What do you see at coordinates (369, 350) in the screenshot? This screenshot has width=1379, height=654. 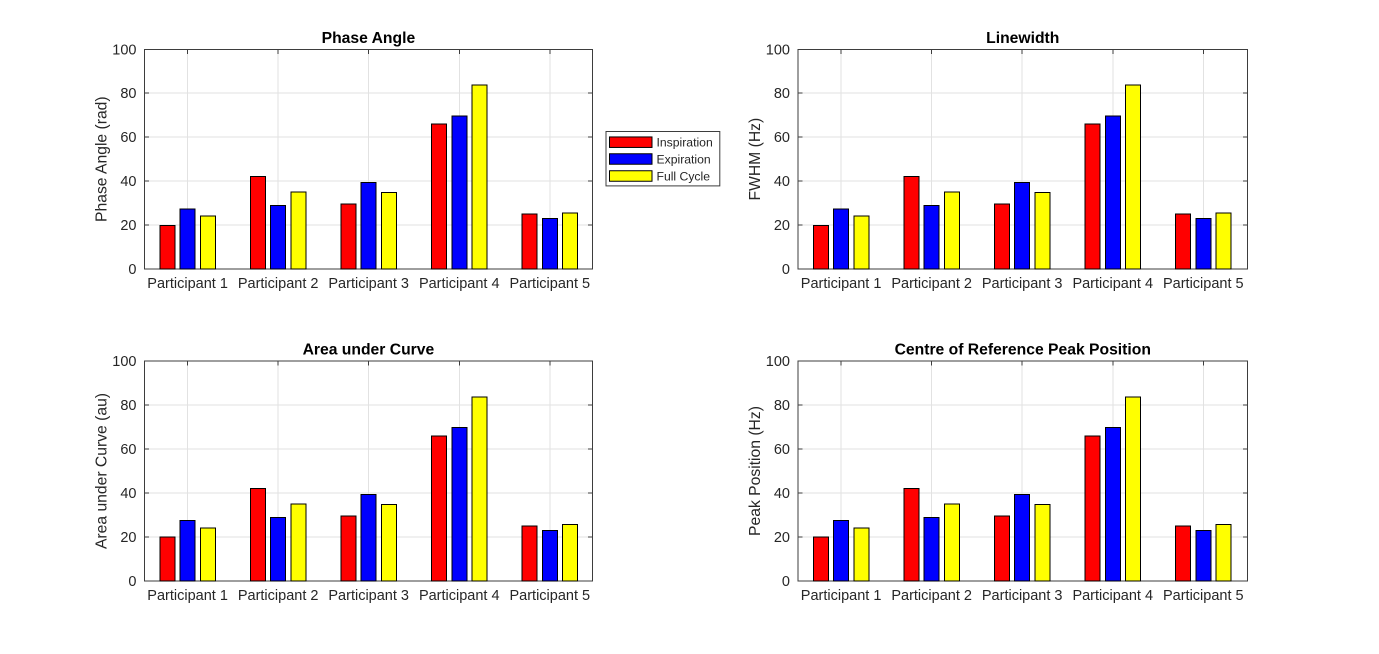 I see `svg-text: Area under Curve` at bounding box center [369, 350].